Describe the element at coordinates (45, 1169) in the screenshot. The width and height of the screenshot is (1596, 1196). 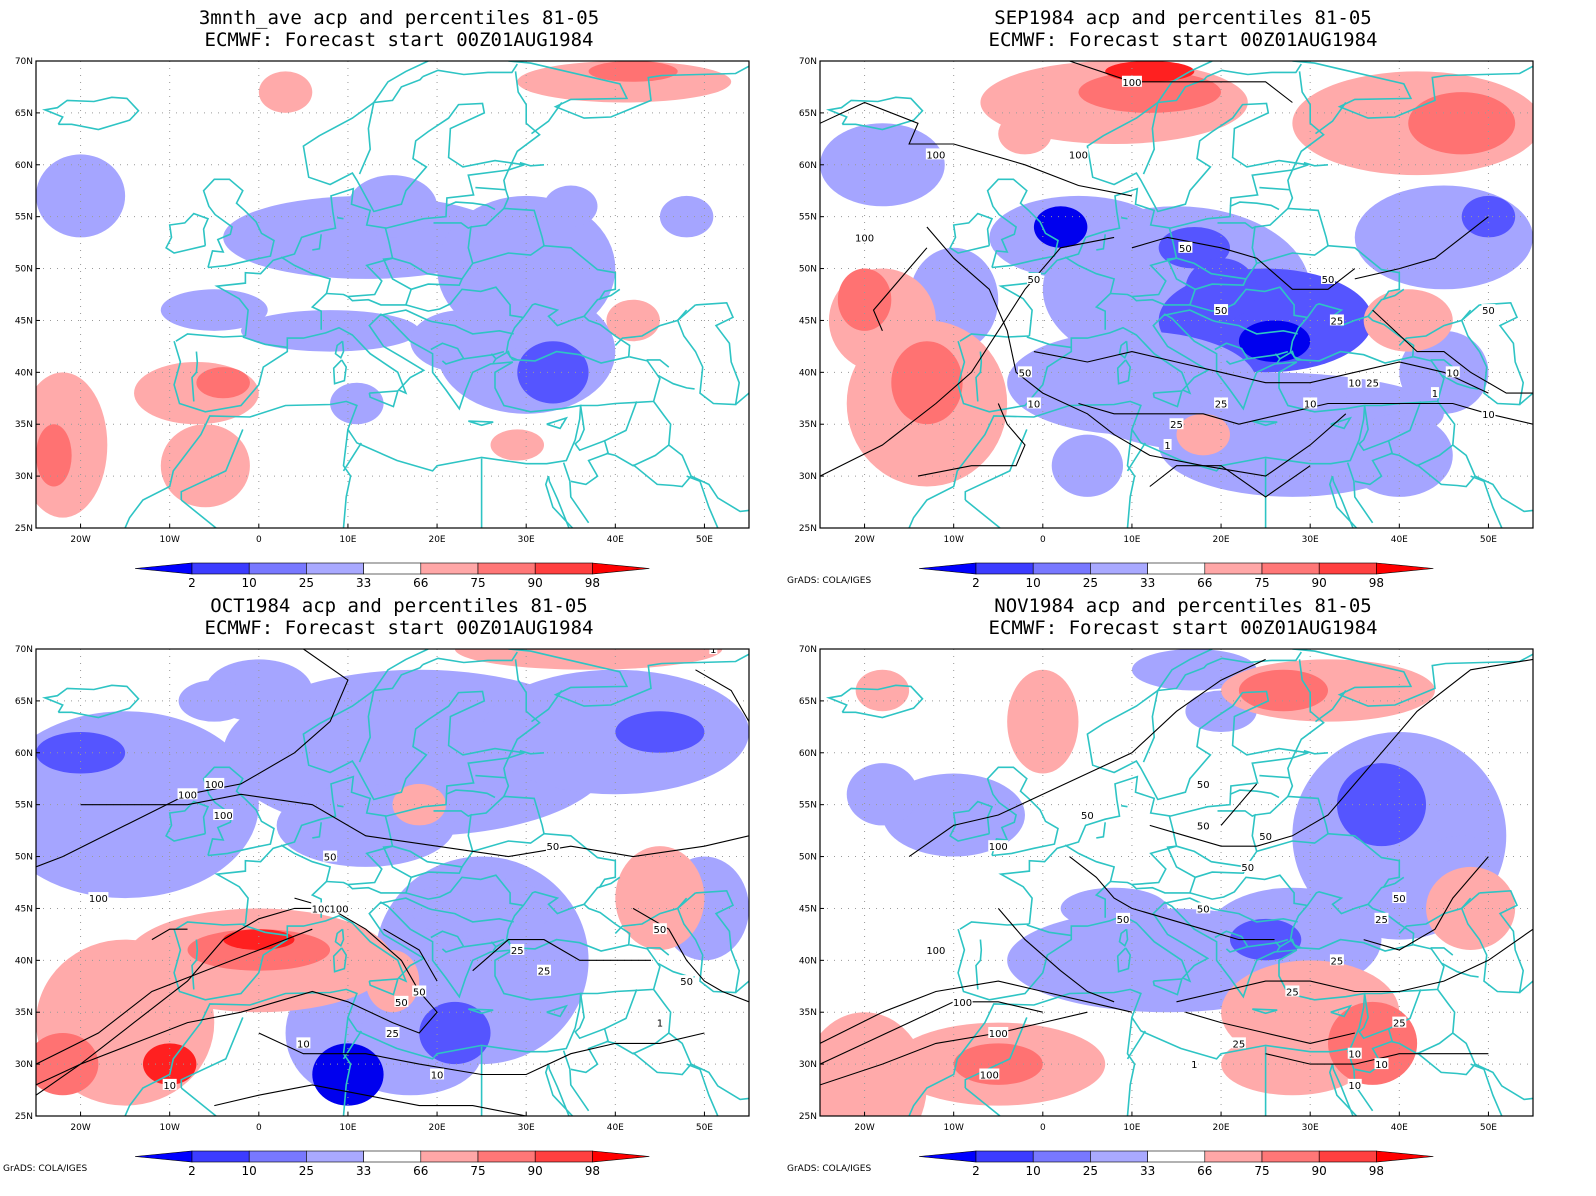
I see `grads-credit: GrADS: COLA/IGES` at that location.